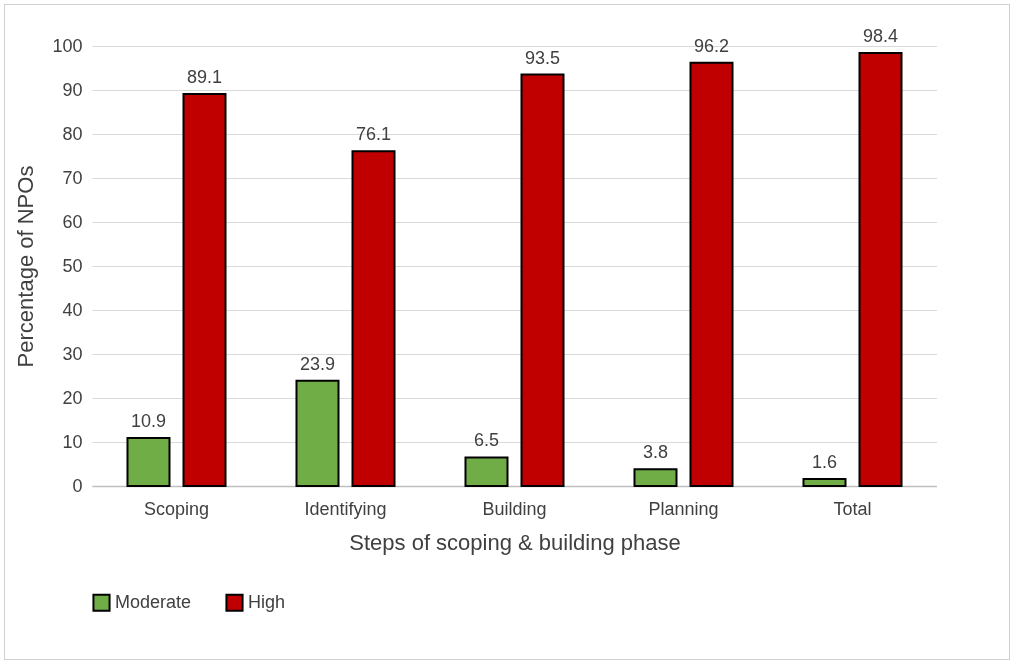 The height and width of the screenshot is (664, 1014). Describe the element at coordinates (204, 76) in the screenshot. I see `data-label: 89.1` at that location.